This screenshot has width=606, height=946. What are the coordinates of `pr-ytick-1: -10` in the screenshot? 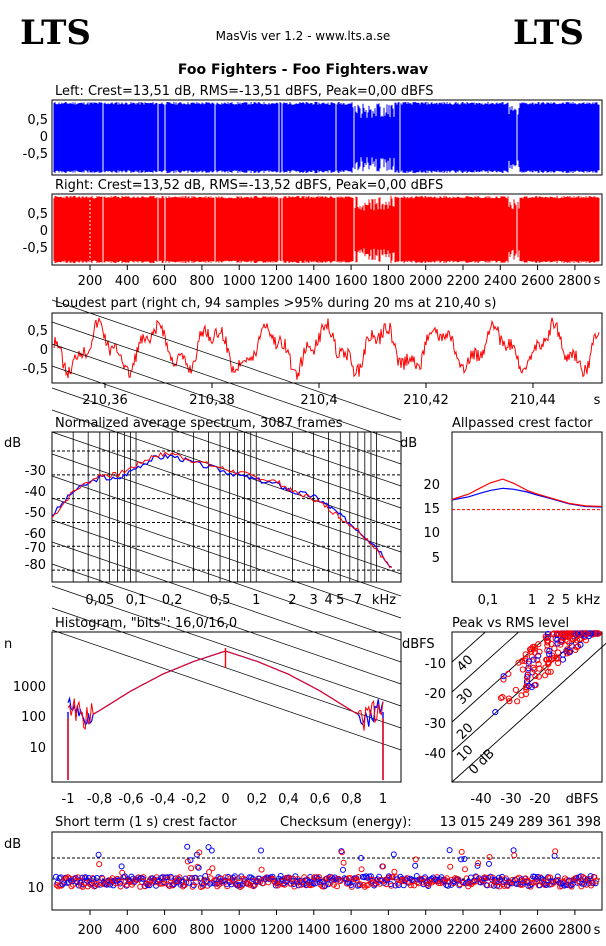 It's located at (435, 664).